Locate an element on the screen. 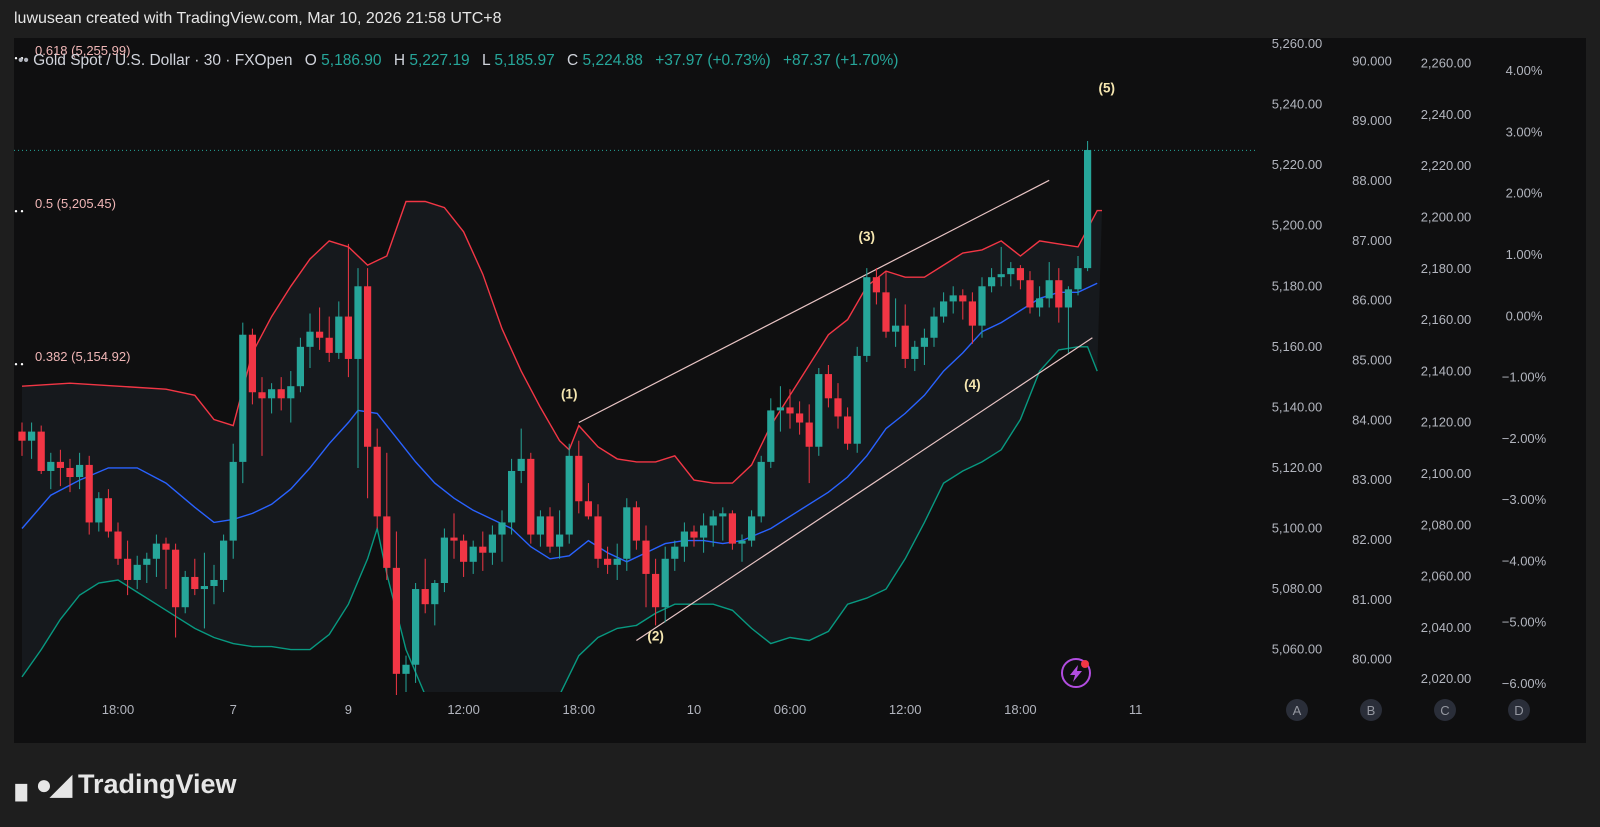 The height and width of the screenshot is (827, 1600). wave-label-2: (2) is located at coordinates (655, 636).